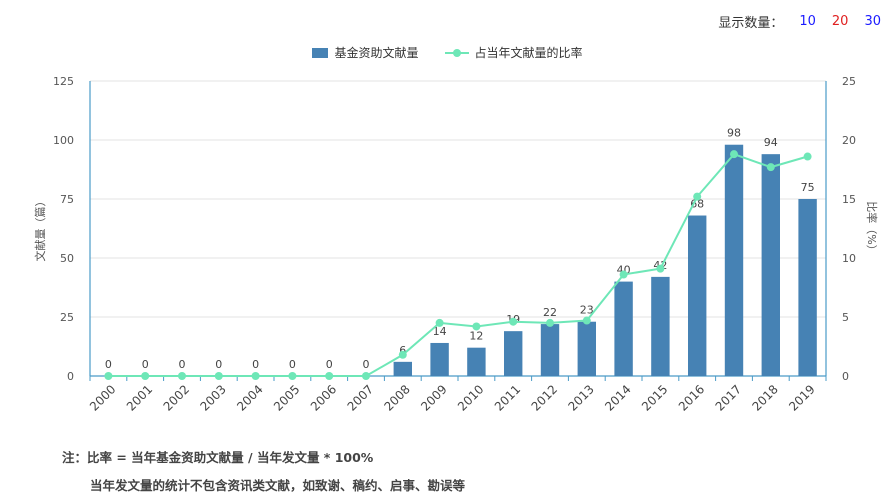  I want to click on y-right-tick-label: 25, so click(849, 81).